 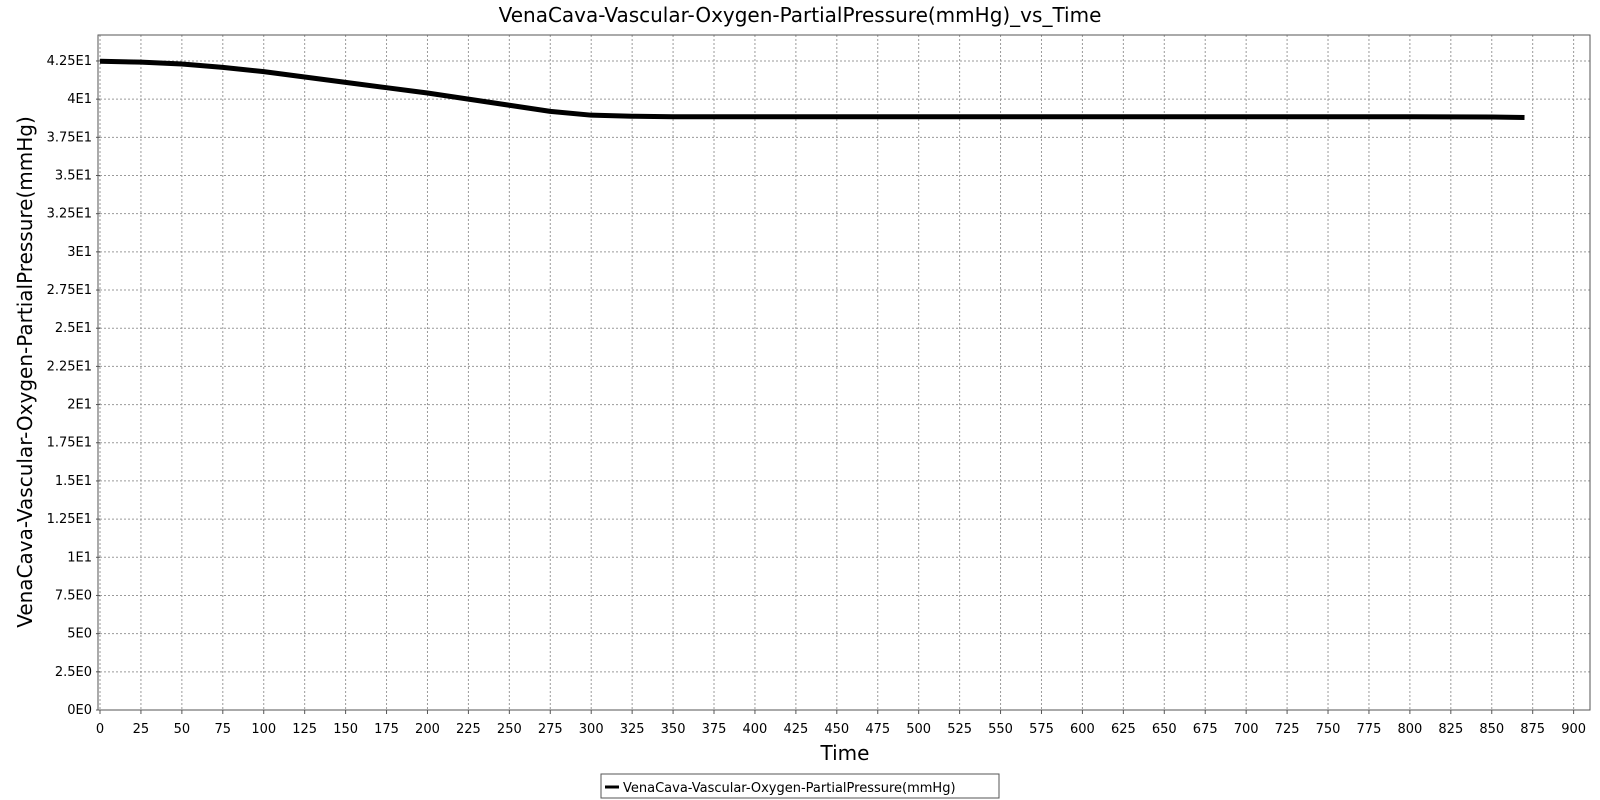 What do you see at coordinates (959, 729) in the screenshot?
I see `x-tick-label: 525` at bounding box center [959, 729].